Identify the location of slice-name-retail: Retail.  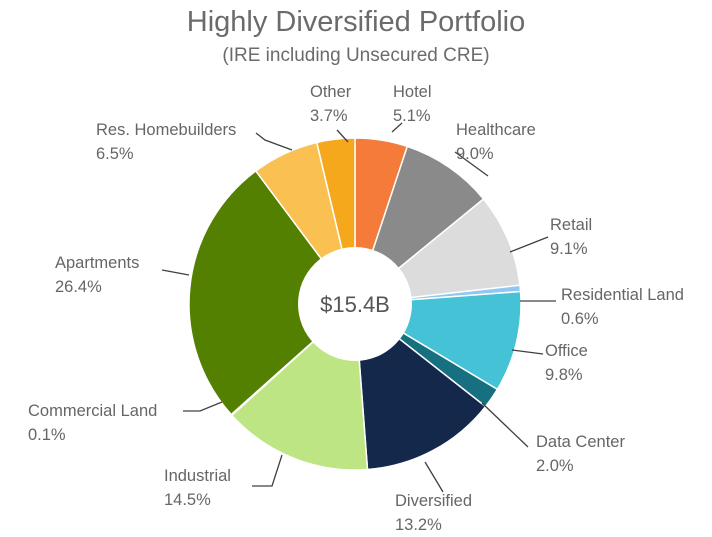
(571, 225).